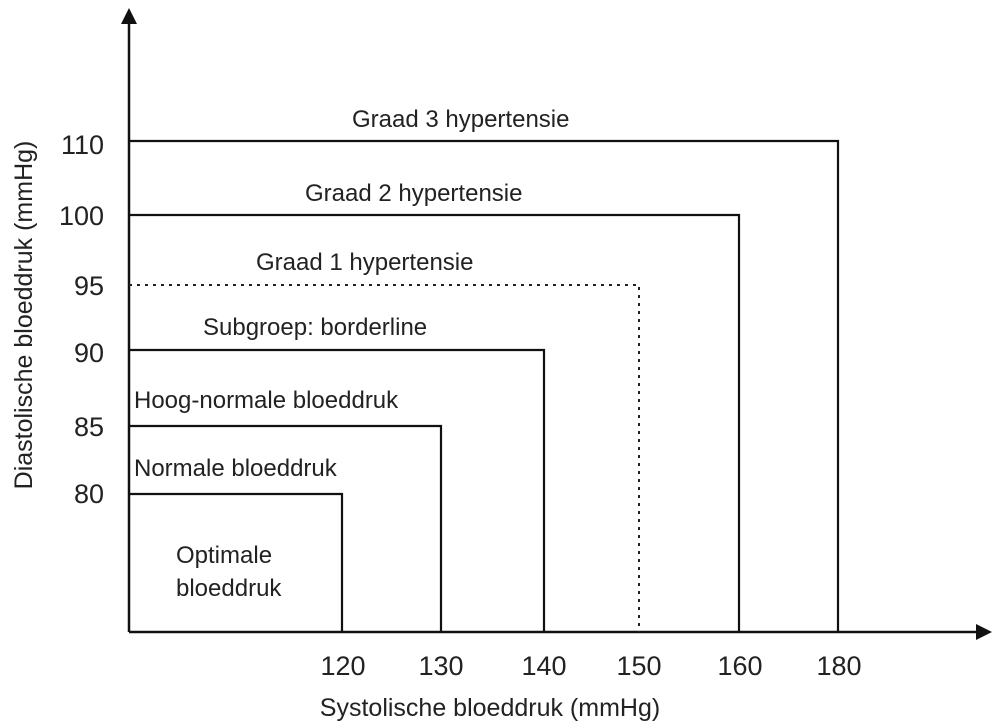  What do you see at coordinates (81, 216) in the screenshot?
I see `y-tick-100: 100` at bounding box center [81, 216].